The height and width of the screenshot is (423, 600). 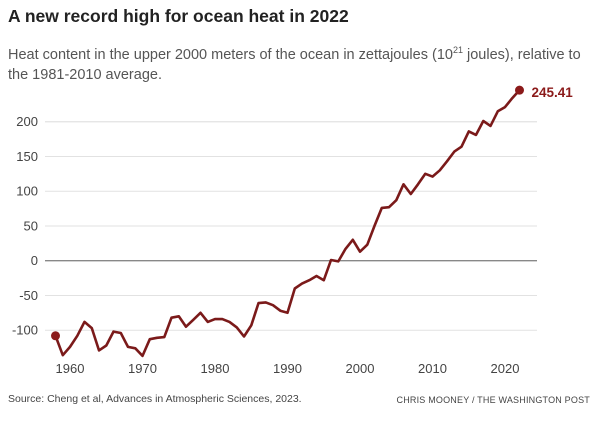 I want to click on chart-title: A new record high for ocean heat in 2022, so click(x=178, y=16).